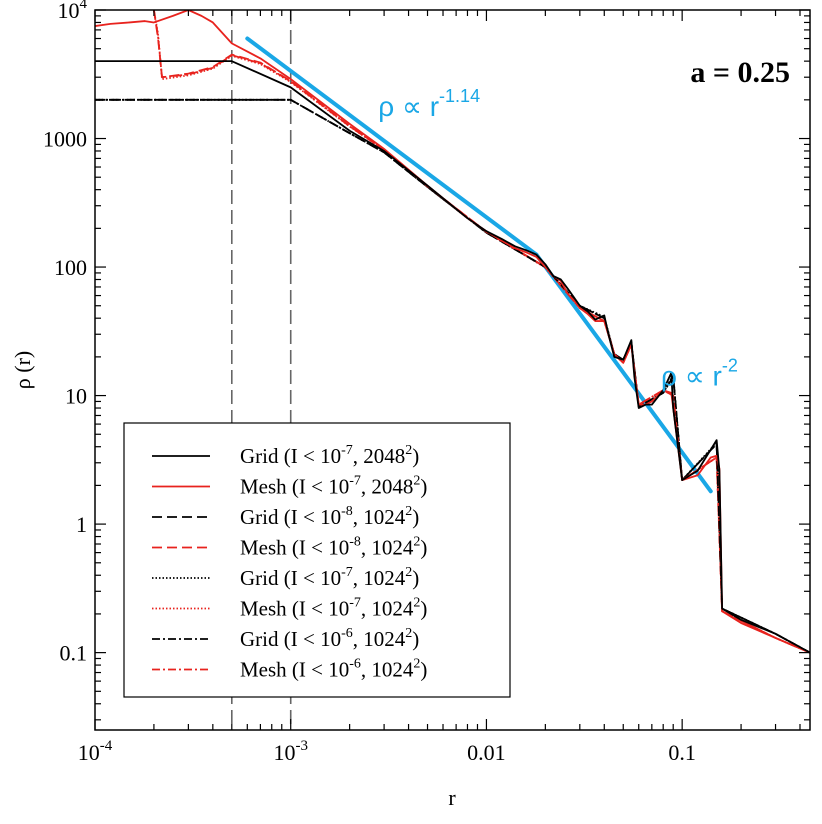 This screenshot has height=824, width=822. I want to click on x-tick-label: 10⁻³, so click(290, 751).